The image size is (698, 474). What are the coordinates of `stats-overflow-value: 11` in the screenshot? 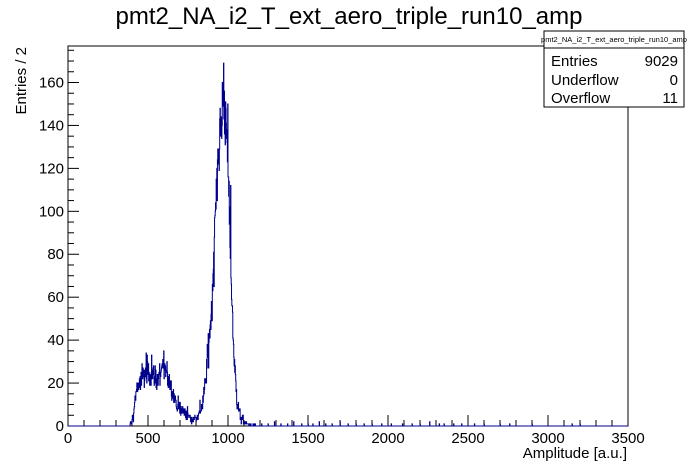 It's located at (670, 98).